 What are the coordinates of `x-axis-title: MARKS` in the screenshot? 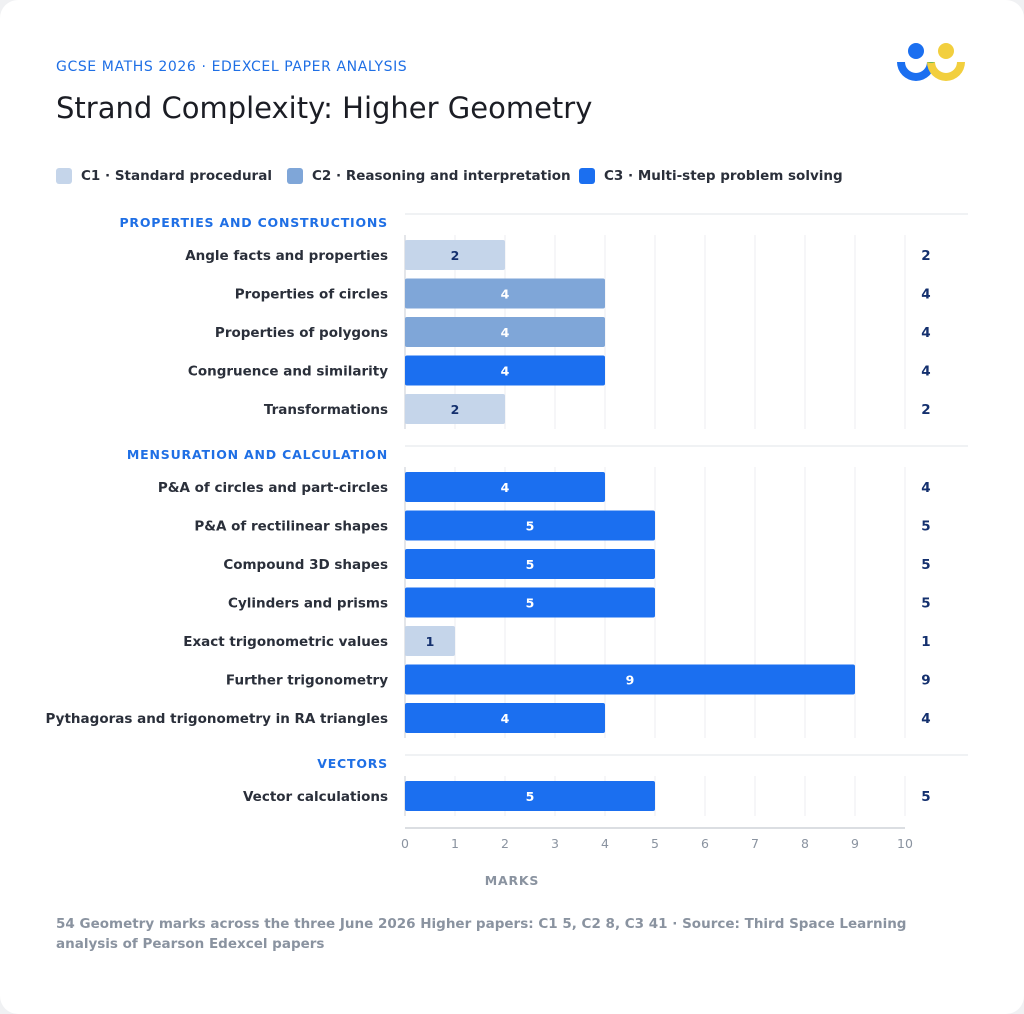 It's located at (512, 880).